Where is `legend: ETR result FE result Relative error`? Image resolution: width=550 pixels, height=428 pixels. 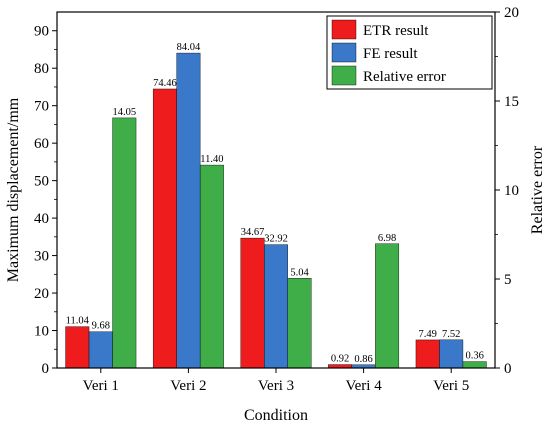
legend: ETR result FE result Relative error is located at coordinates (409, 52).